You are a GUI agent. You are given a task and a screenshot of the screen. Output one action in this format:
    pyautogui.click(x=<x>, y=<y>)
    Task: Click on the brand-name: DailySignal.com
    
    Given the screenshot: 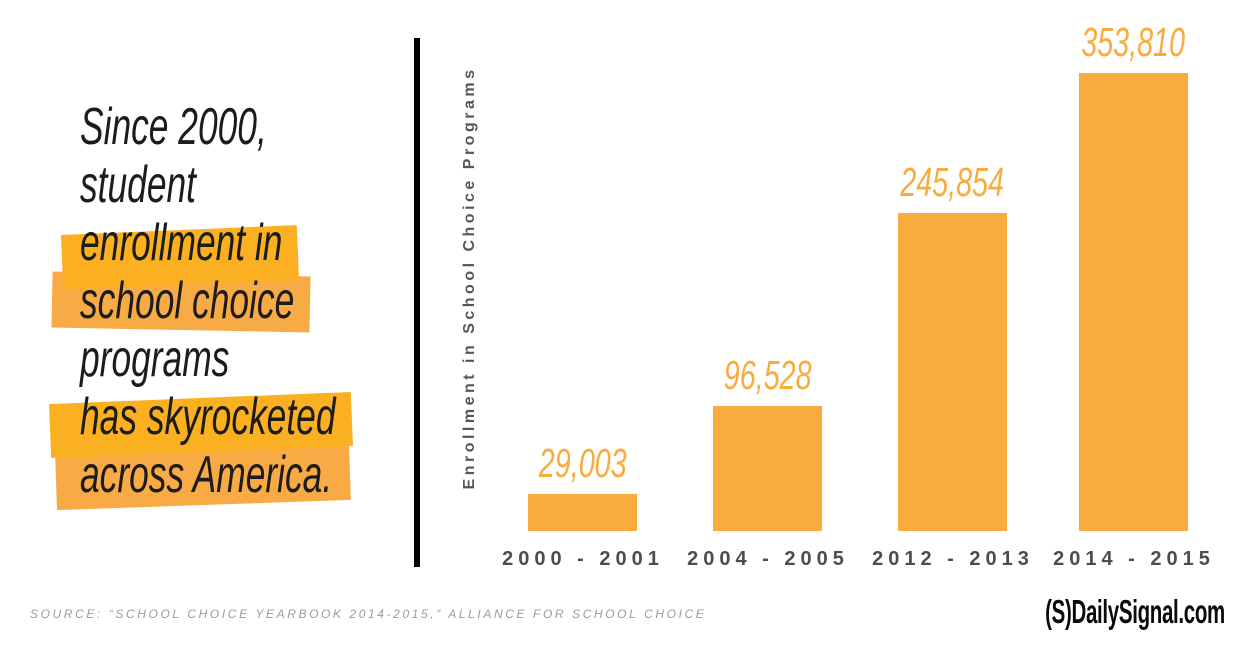 What is the action you would take?
    pyautogui.click(x=1148, y=611)
    